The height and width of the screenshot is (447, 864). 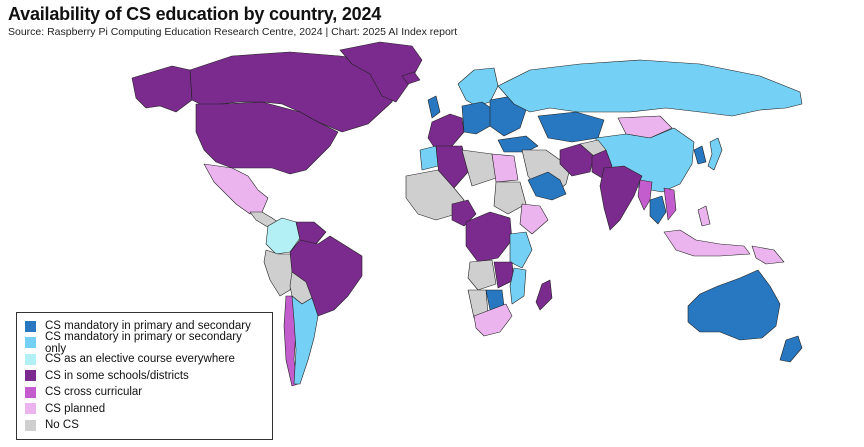 What do you see at coordinates (140, 359) in the screenshot?
I see `legend-label: CS as an elective course everywhere` at bounding box center [140, 359].